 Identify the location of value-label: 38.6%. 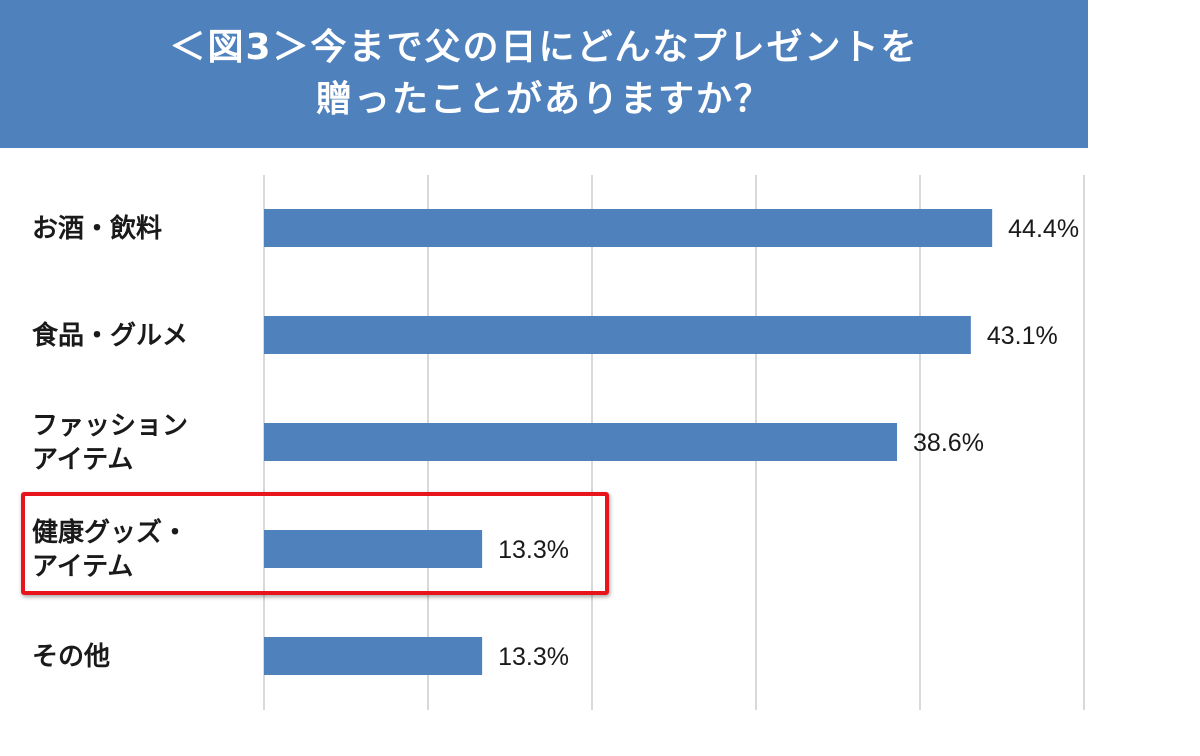
(948, 443).